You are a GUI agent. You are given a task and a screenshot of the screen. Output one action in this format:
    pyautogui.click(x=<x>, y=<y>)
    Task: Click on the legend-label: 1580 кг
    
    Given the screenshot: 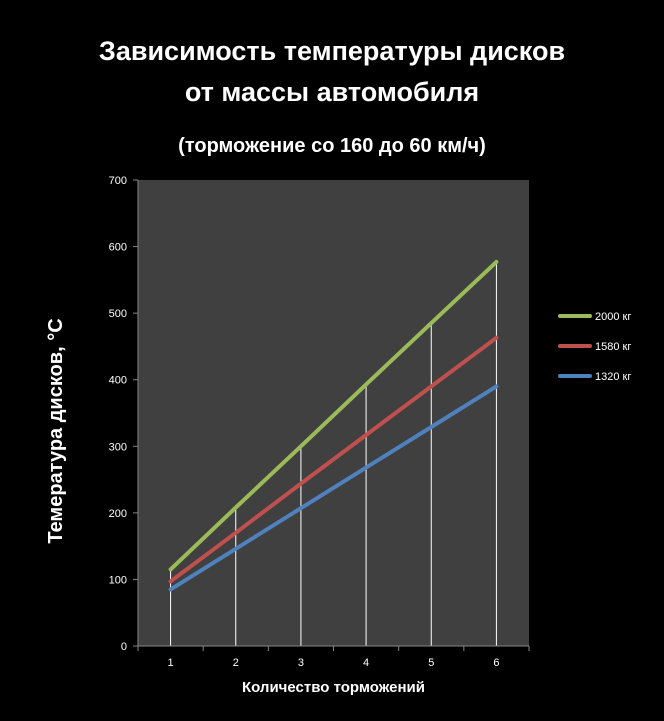 What is the action you would take?
    pyautogui.click(x=613, y=347)
    